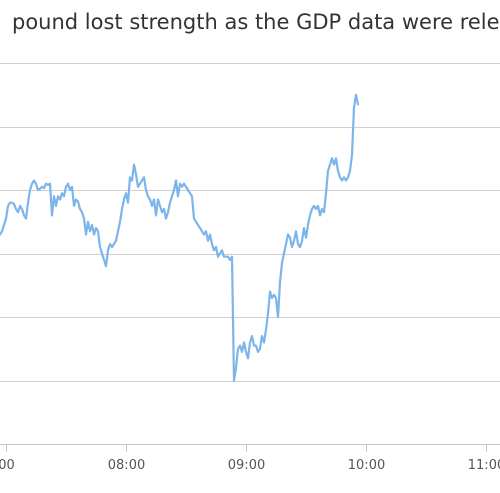 This screenshot has height=493, width=500. Describe the element at coordinates (484, 465) in the screenshot. I see `x-tick-label: 11:00` at that location.